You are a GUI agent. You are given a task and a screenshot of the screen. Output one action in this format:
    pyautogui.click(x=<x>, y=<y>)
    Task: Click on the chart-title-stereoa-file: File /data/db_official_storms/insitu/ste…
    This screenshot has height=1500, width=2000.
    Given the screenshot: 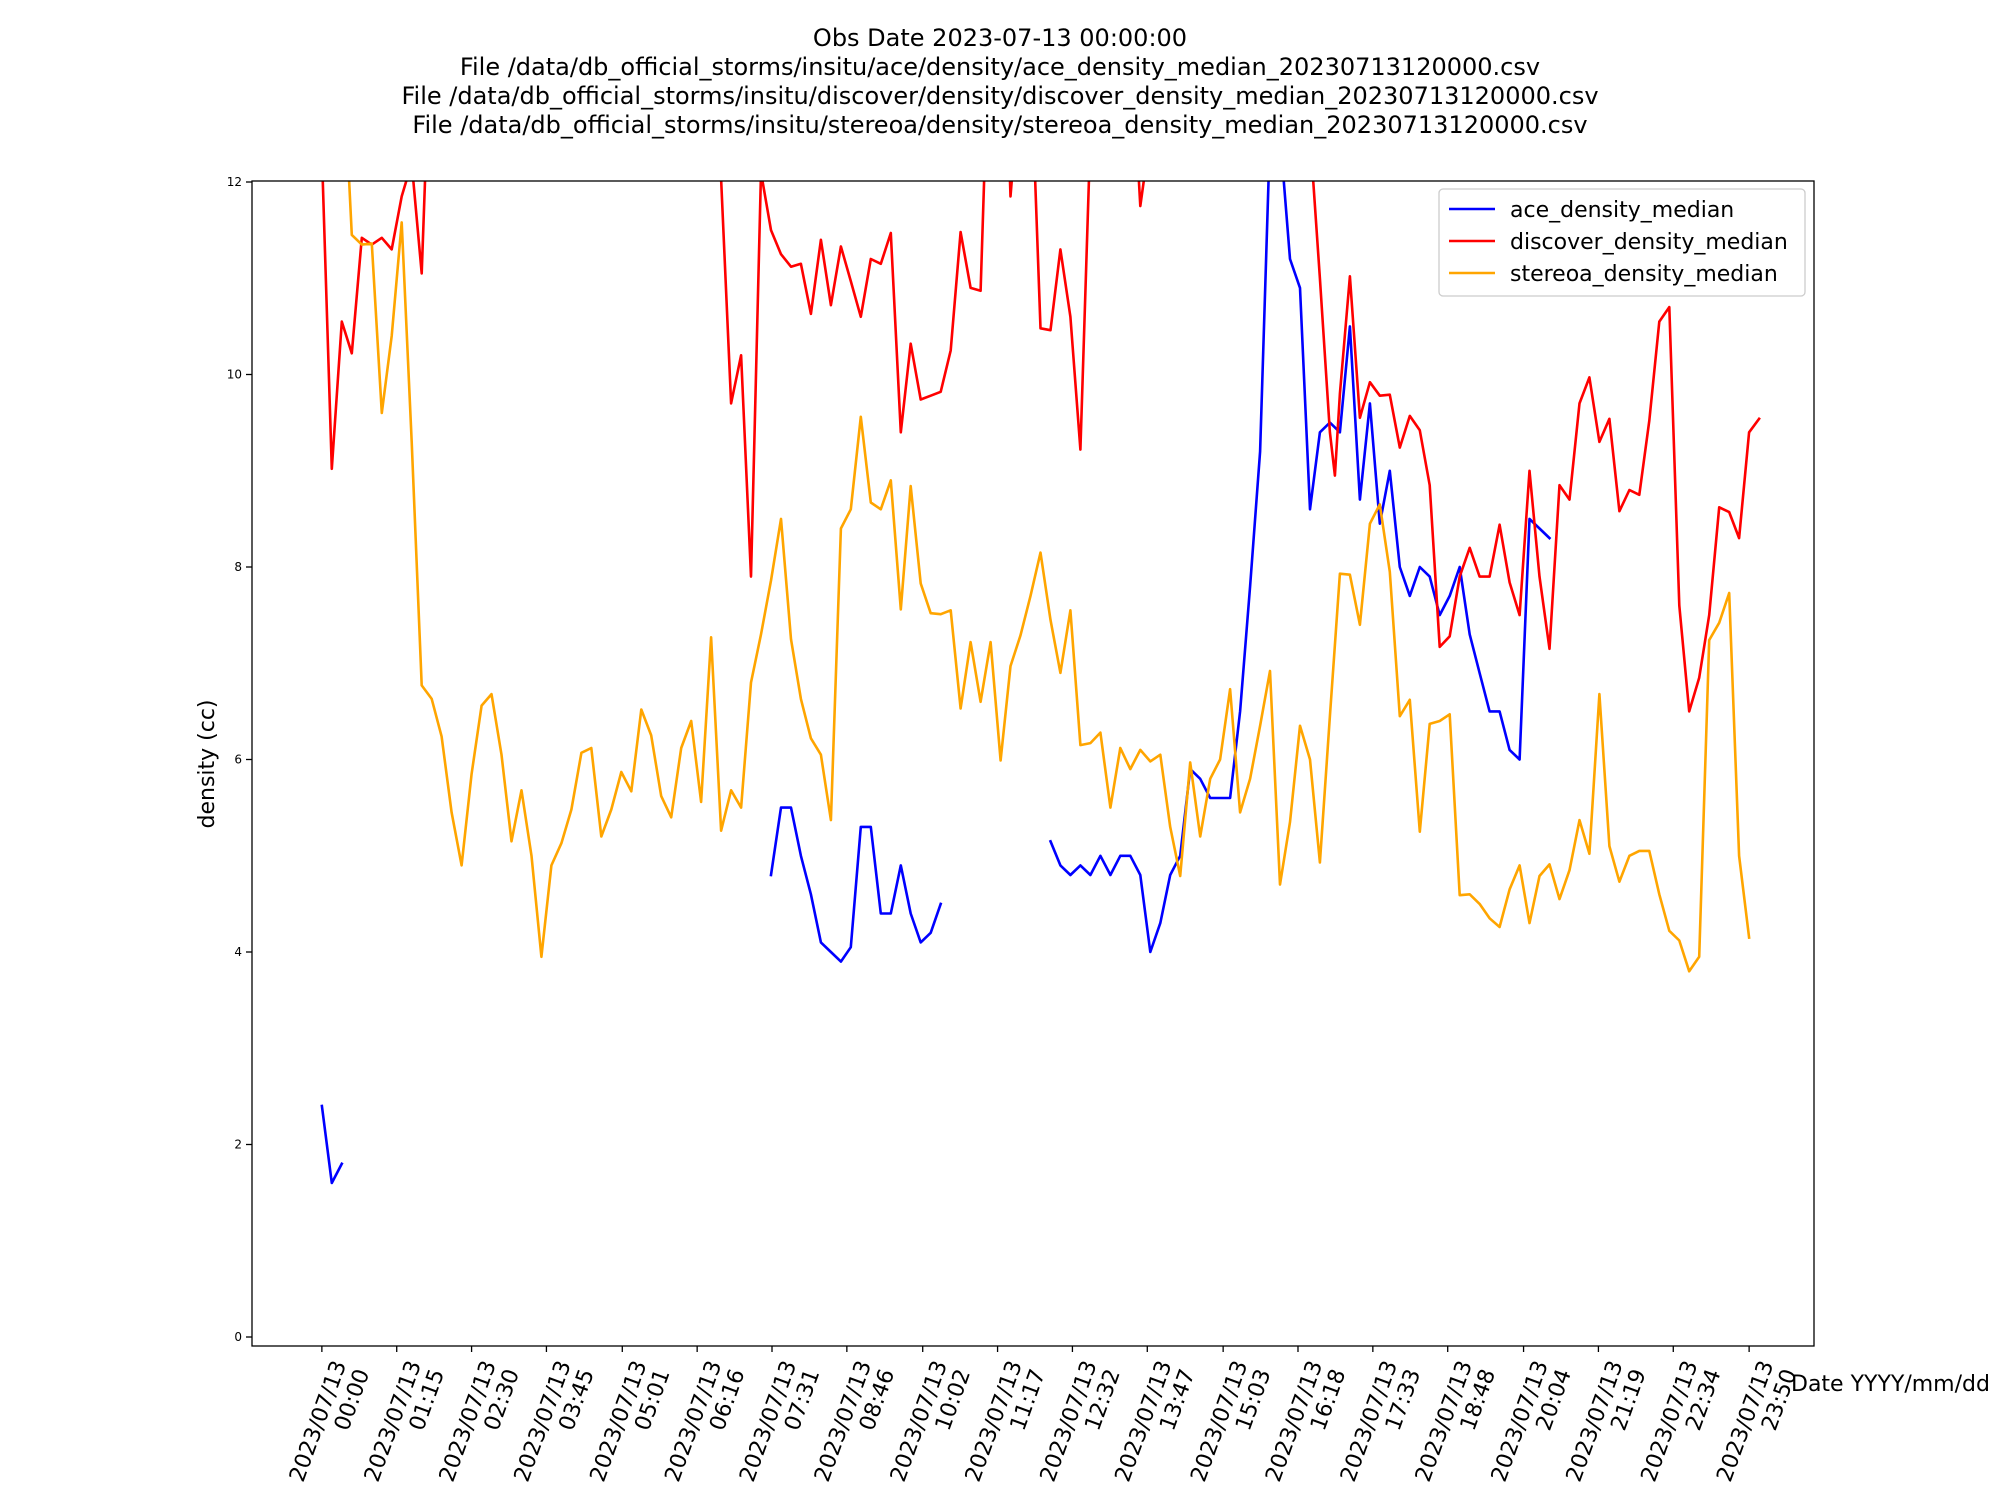 What is the action you would take?
    pyautogui.click(x=1000, y=125)
    